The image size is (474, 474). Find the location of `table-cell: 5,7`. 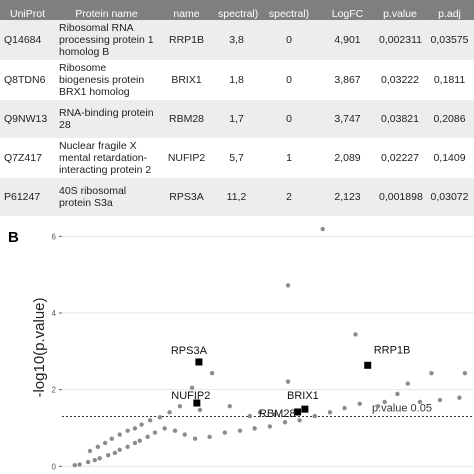

table-cell: 5,7 is located at coordinates (236, 158).